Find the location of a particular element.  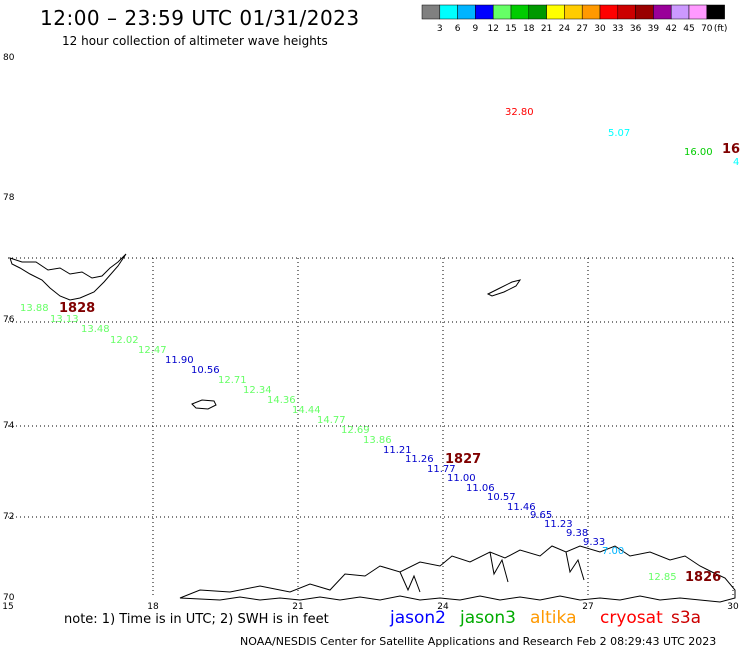

track-value: 14.44 is located at coordinates (306, 410).